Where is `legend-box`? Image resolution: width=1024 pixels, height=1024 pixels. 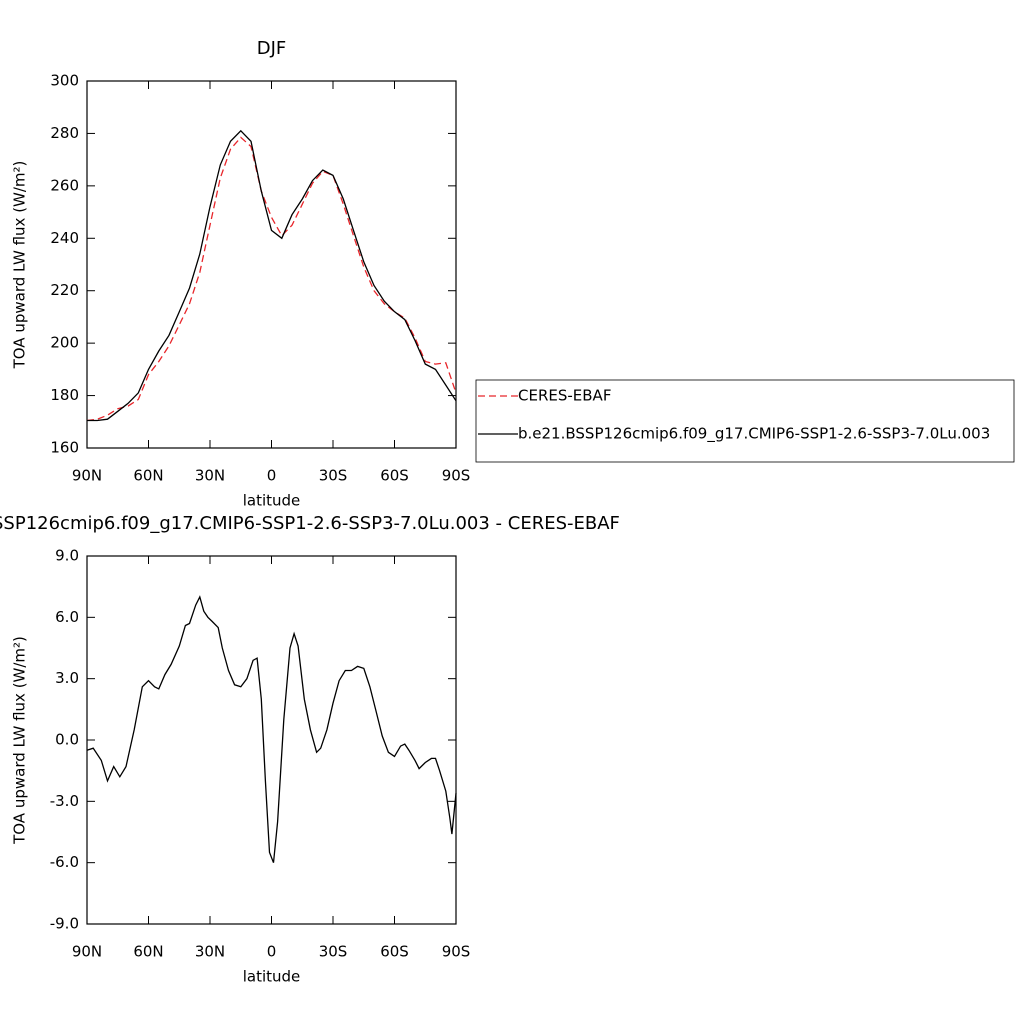 legend-box is located at coordinates (745, 421).